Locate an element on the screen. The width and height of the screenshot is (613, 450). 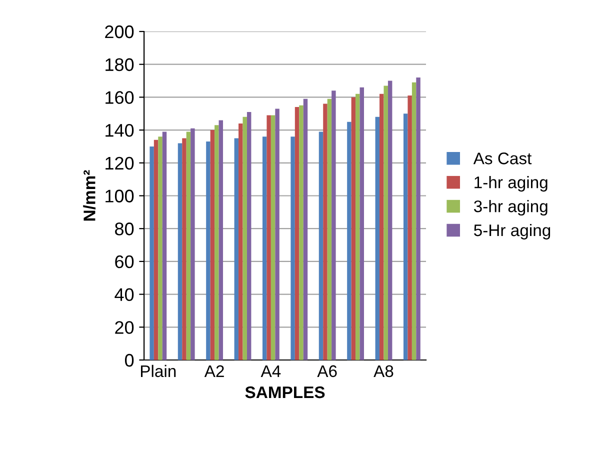
x-tick-label: A2 is located at coordinates (214, 371).